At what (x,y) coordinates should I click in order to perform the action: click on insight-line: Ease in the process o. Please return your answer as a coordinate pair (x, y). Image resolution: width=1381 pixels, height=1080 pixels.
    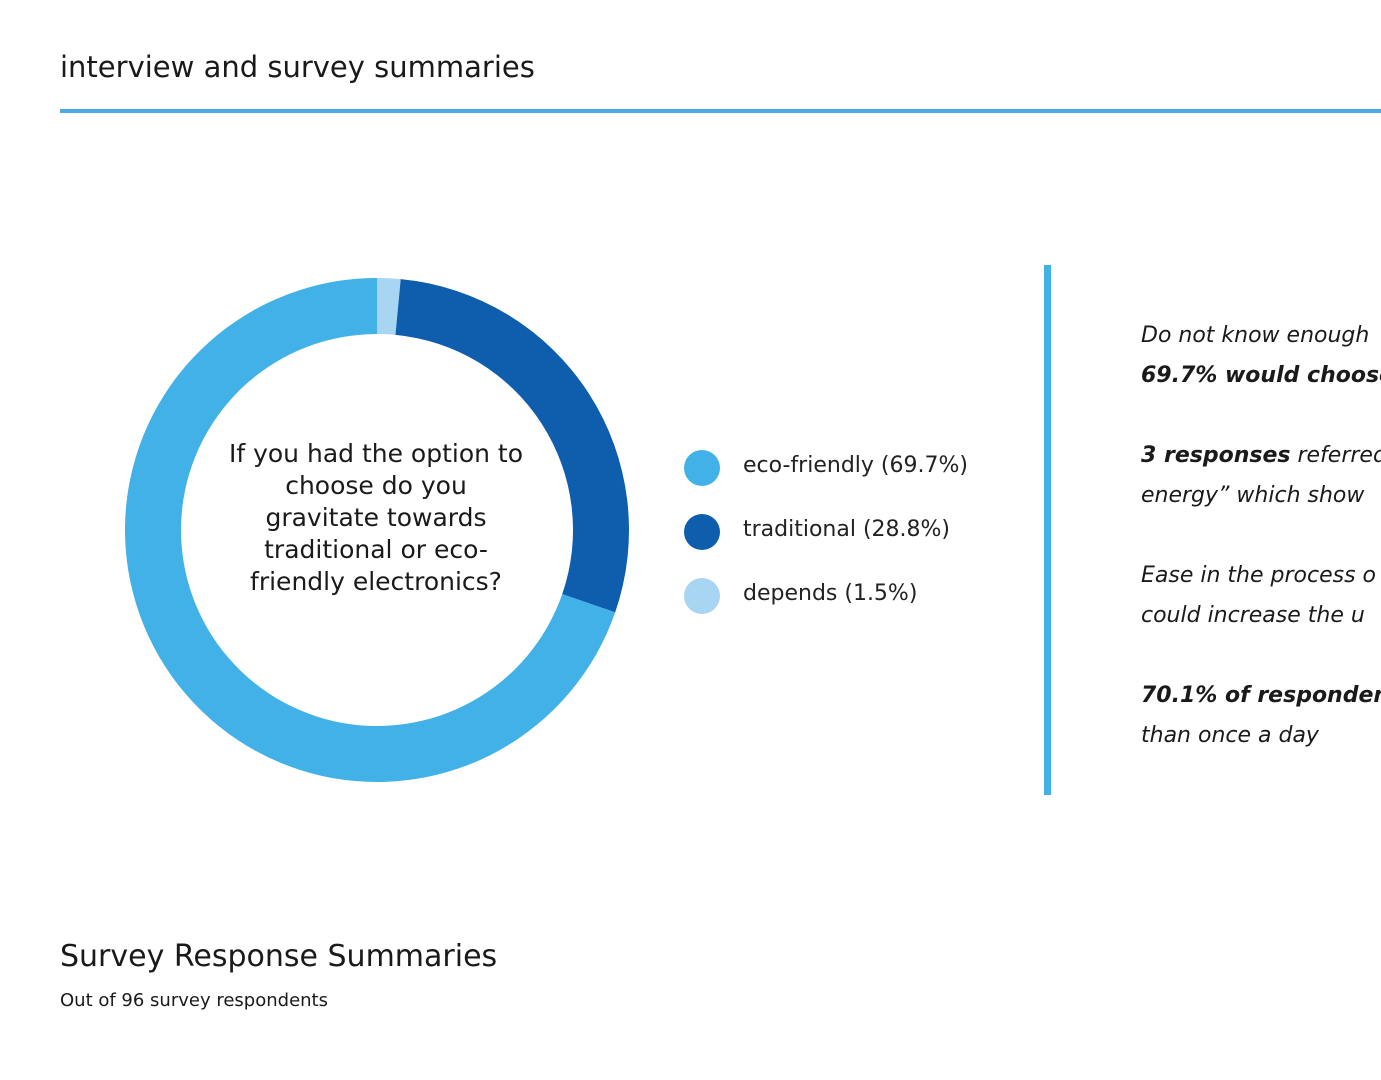
    Looking at the image, I should click on (1261, 576).